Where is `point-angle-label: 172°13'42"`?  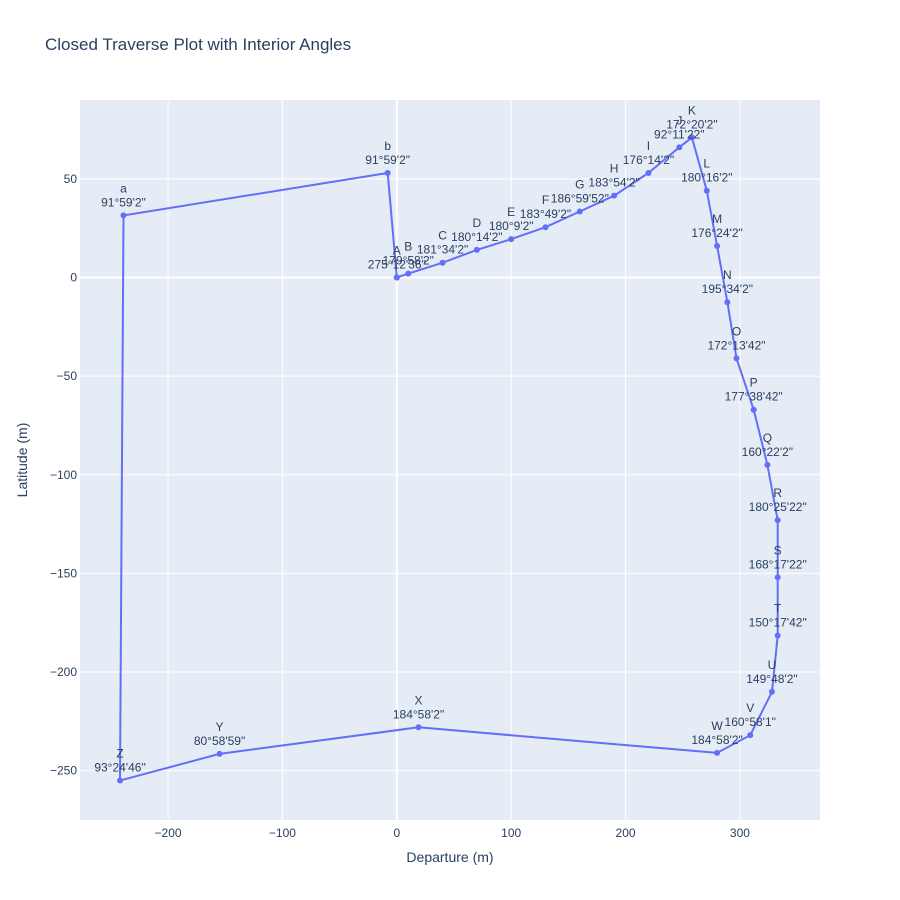
point-angle-label: 172°13'42" is located at coordinates (736, 345).